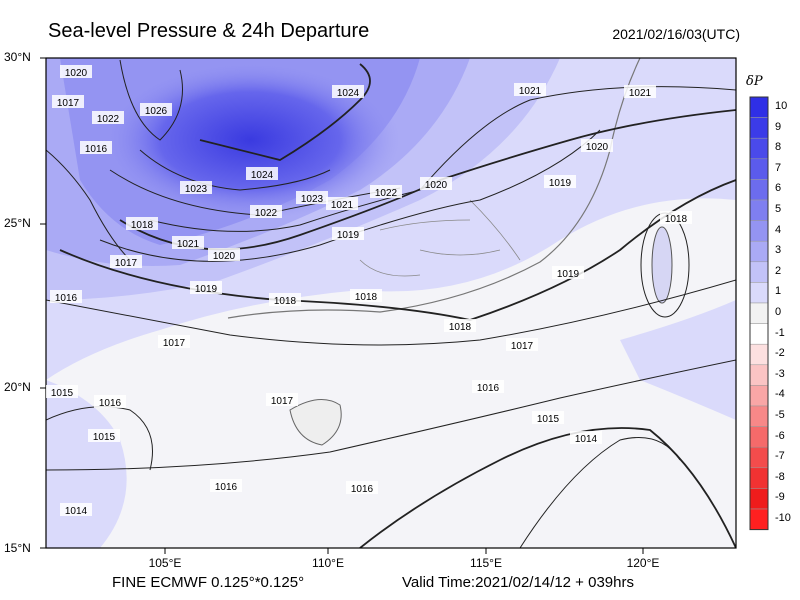 The image size is (800, 600). I want to click on forecast-timestamp: 2021/02/16/03(UTC), so click(676, 34).